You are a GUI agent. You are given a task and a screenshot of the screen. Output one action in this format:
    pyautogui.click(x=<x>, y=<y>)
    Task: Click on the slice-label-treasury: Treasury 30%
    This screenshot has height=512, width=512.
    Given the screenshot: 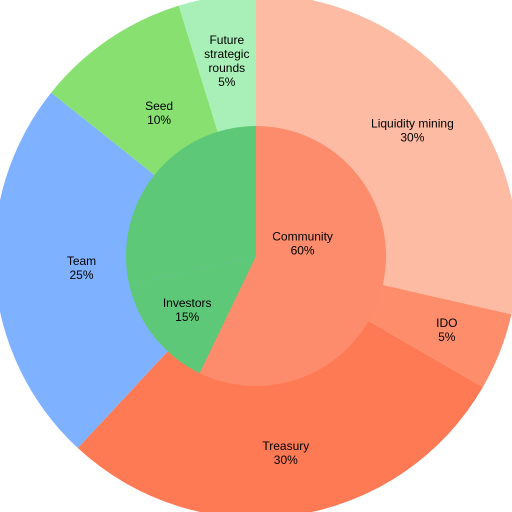 What is the action you would take?
    pyautogui.click(x=285, y=453)
    